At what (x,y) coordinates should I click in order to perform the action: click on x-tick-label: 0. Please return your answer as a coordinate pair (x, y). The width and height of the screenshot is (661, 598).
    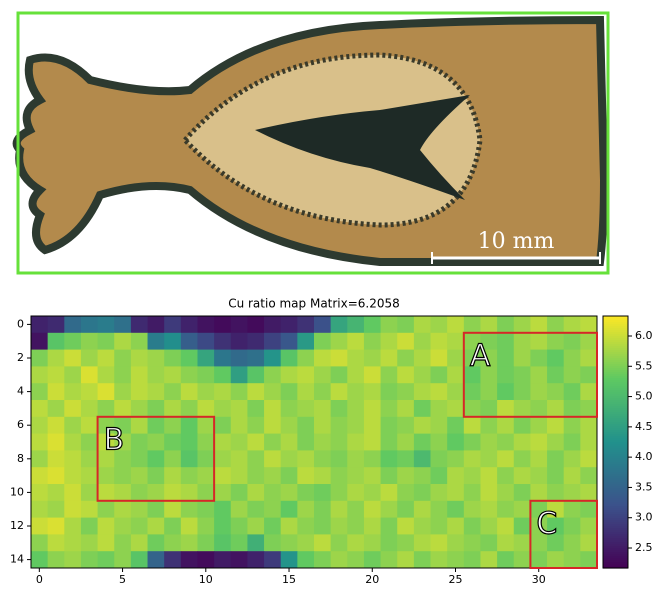
    Looking at the image, I should click on (39, 579).